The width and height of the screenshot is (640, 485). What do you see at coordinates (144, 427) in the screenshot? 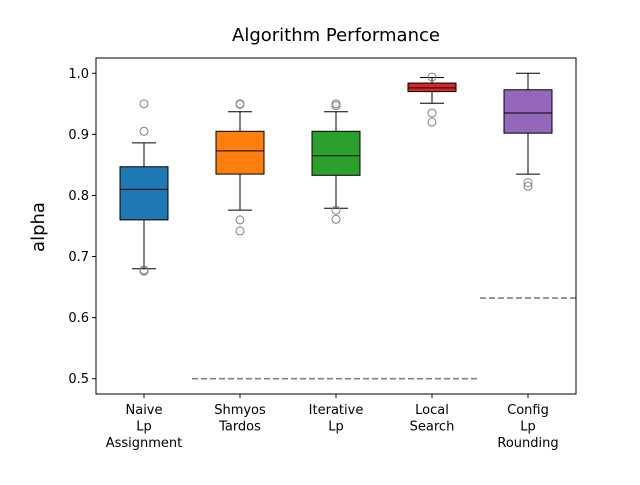
I see `x-tick-label: Naive Lp Assignment` at bounding box center [144, 427].